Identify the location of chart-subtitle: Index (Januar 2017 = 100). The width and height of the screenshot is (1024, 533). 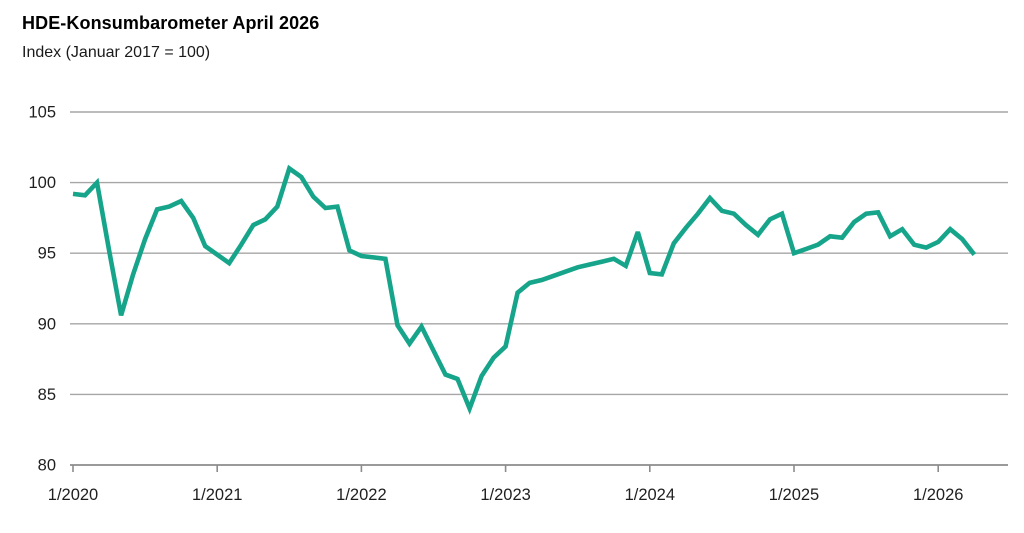
(116, 52).